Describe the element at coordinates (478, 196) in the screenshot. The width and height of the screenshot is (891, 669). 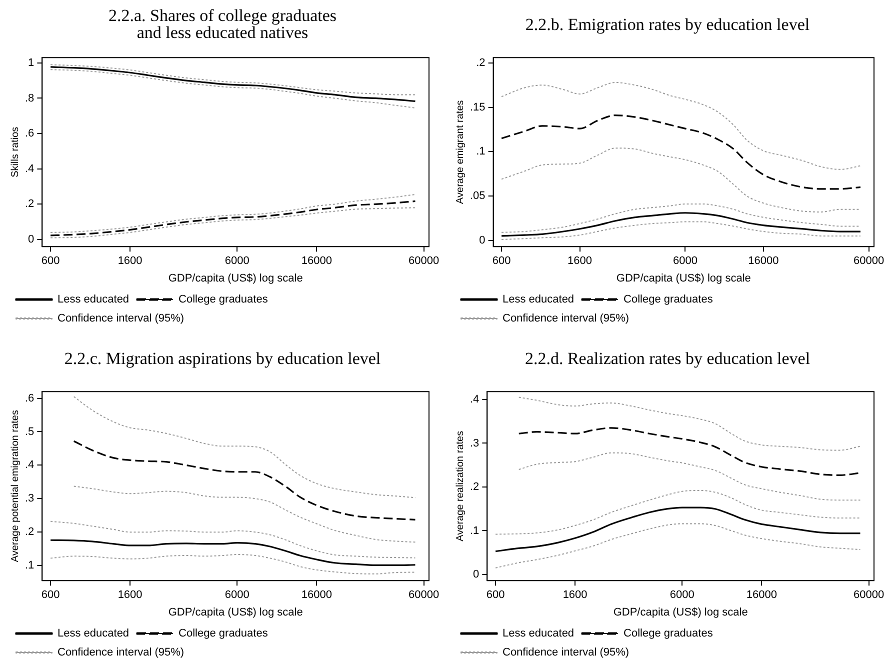
I see `y-tick-label: .05` at that location.